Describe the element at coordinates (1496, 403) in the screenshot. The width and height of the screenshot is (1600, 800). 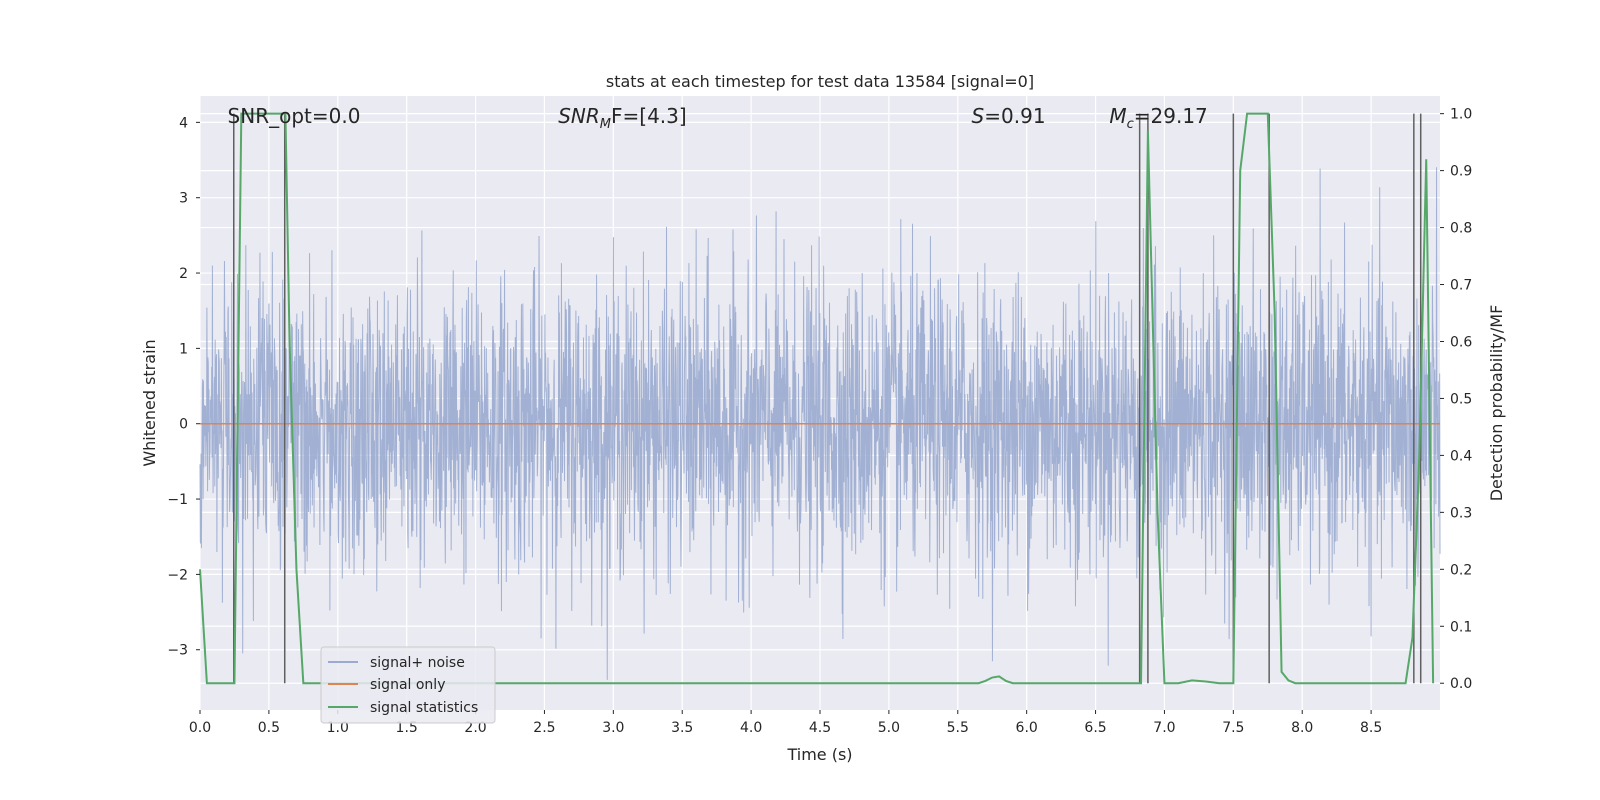
I see `y-axis-right-label: Detection probability/MF` at that location.